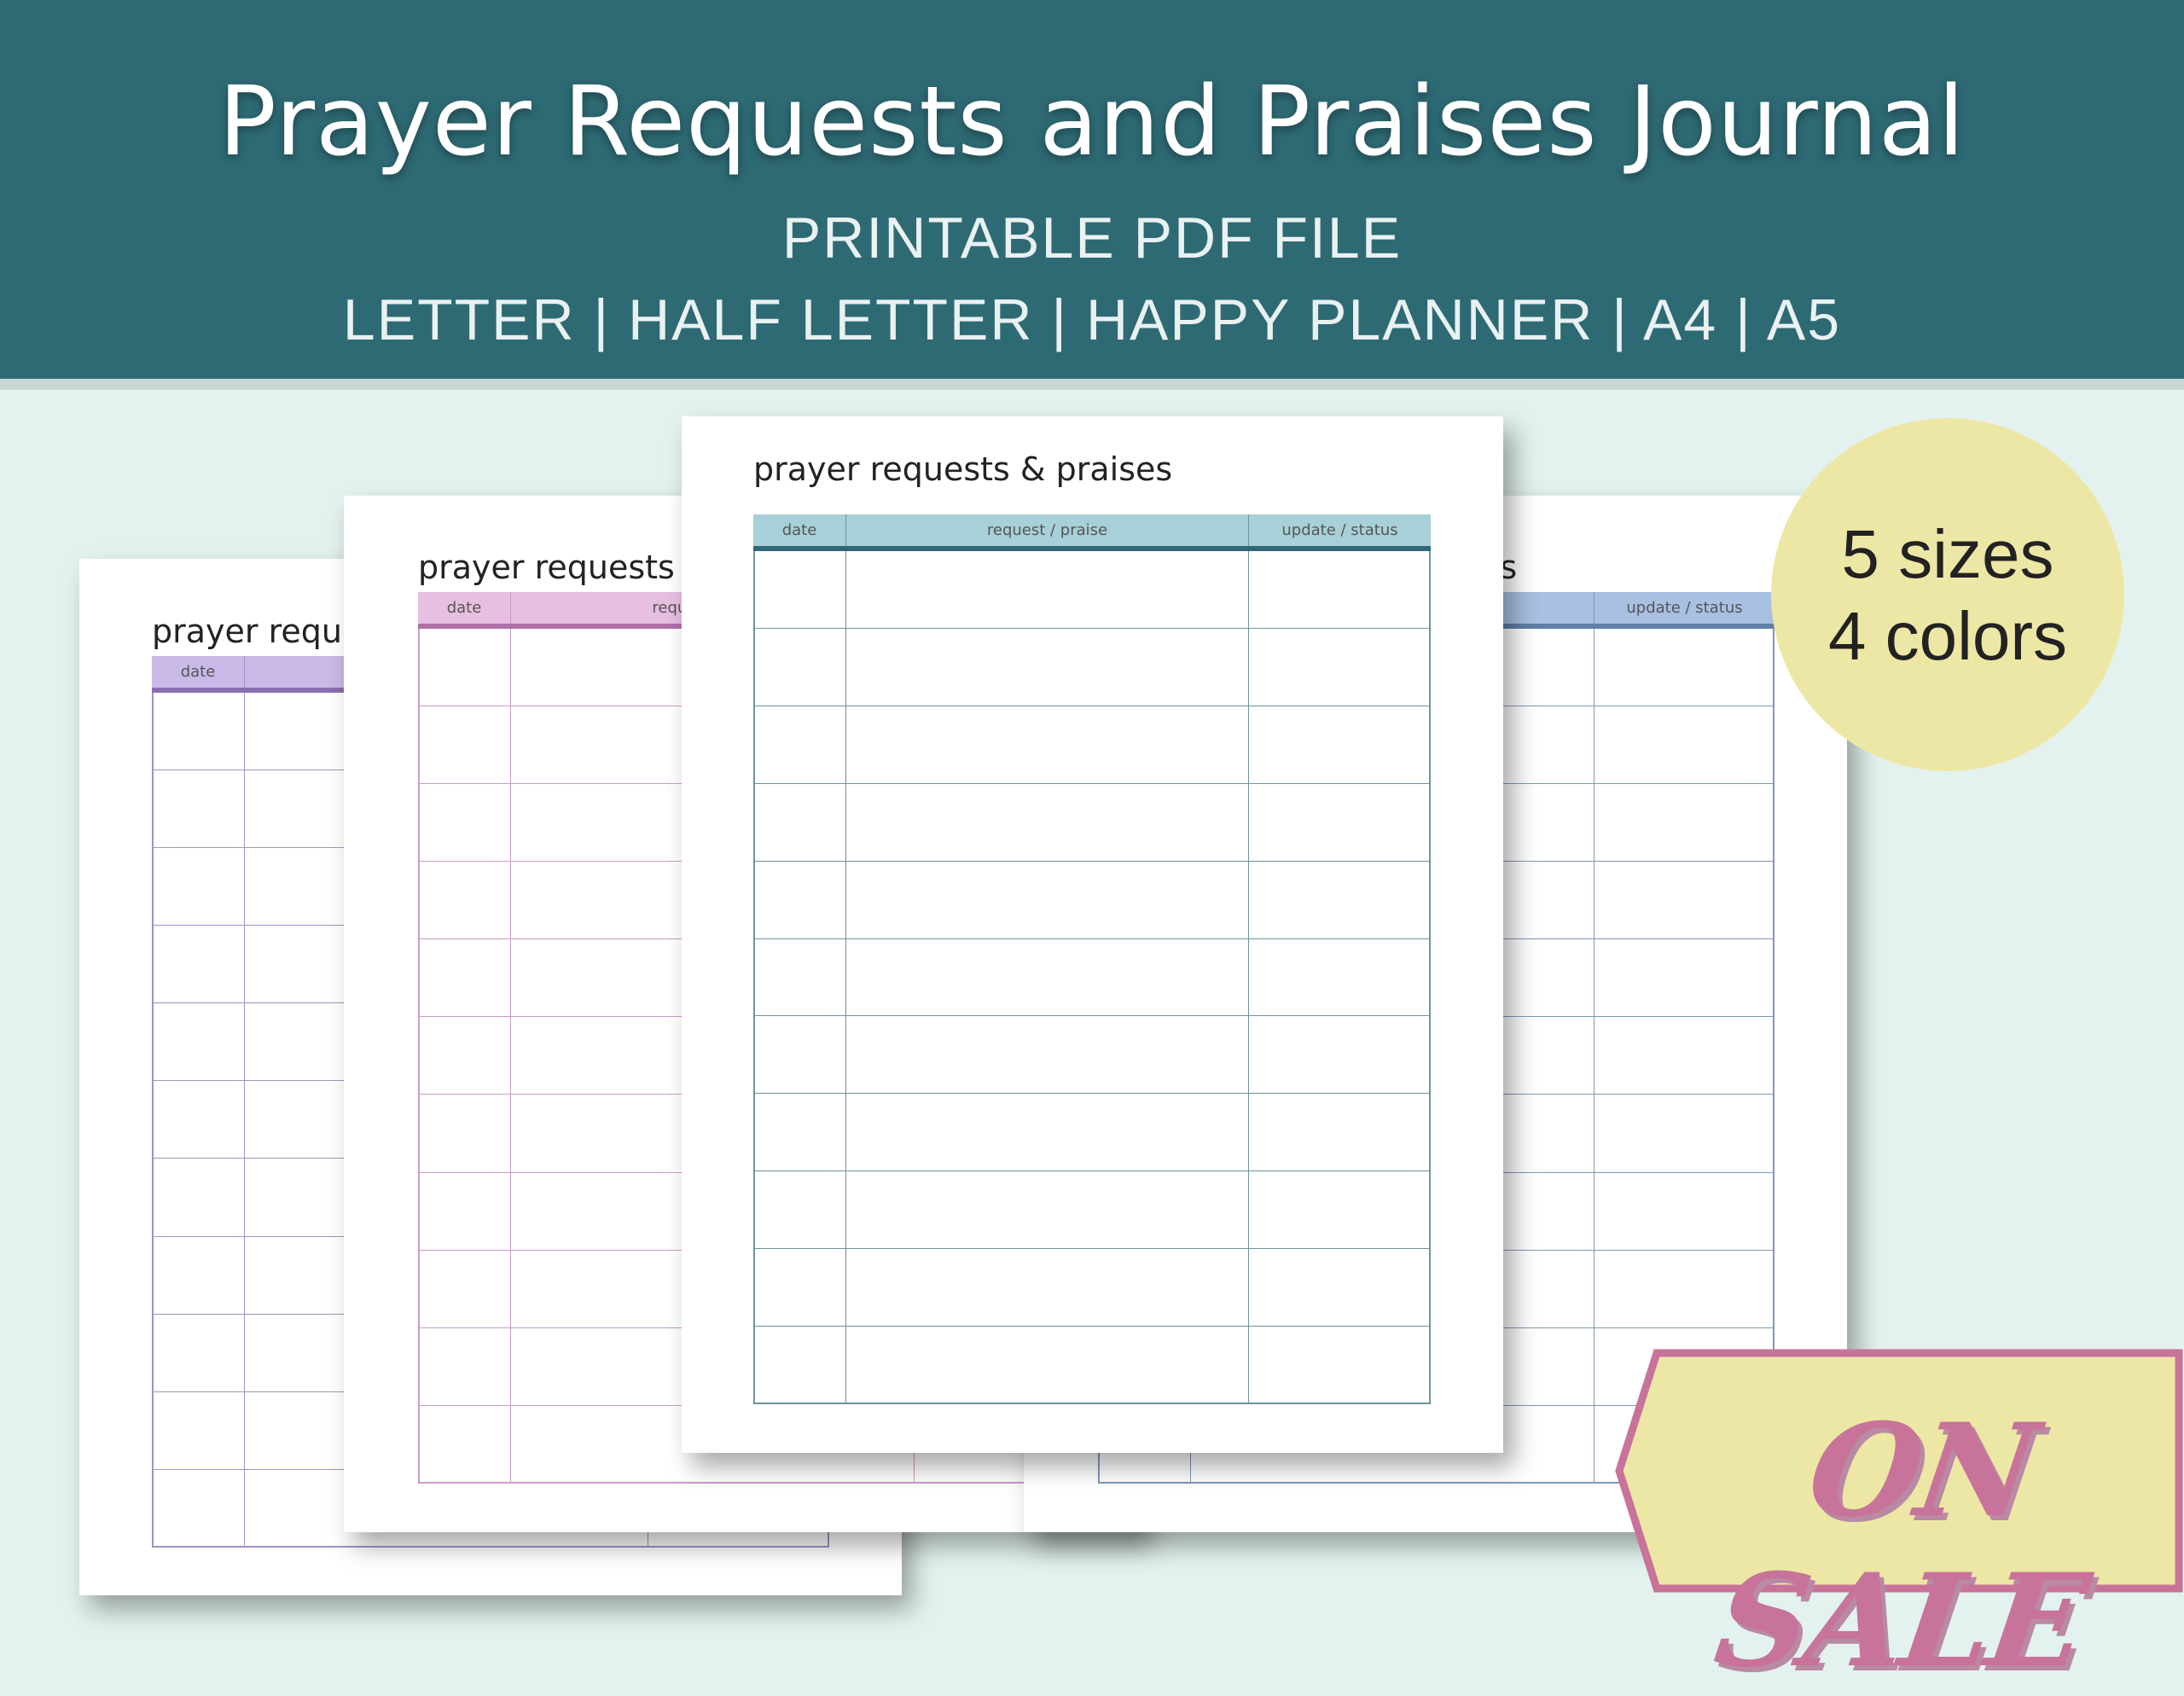 This screenshot has height=1696, width=2184. What do you see at coordinates (1092, 385) in the screenshot?
I see `header-divider` at bounding box center [1092, 385].